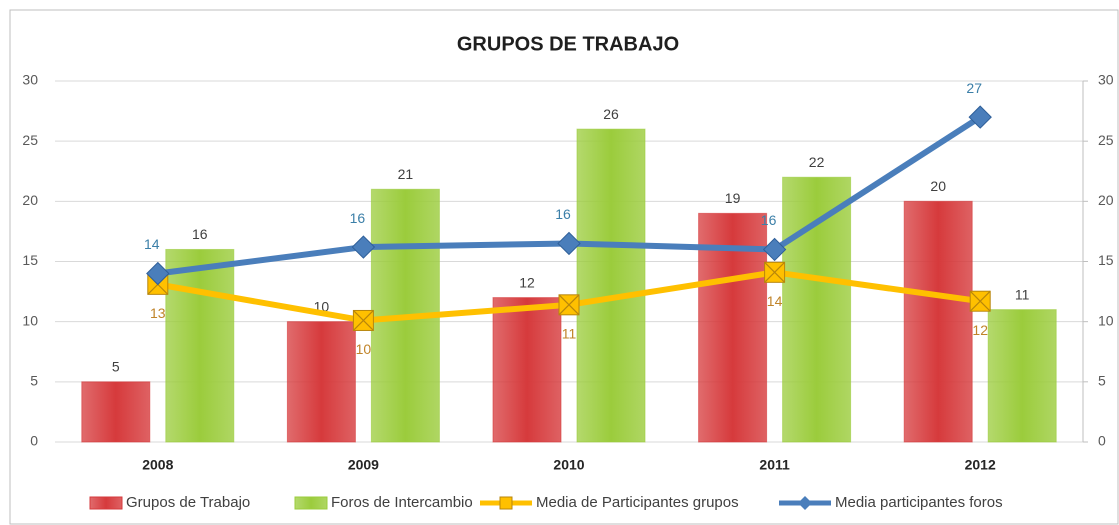 This screenshot has width=1119, height=525. I want to click on y2-tick-label: 0, so click(1102, 441).